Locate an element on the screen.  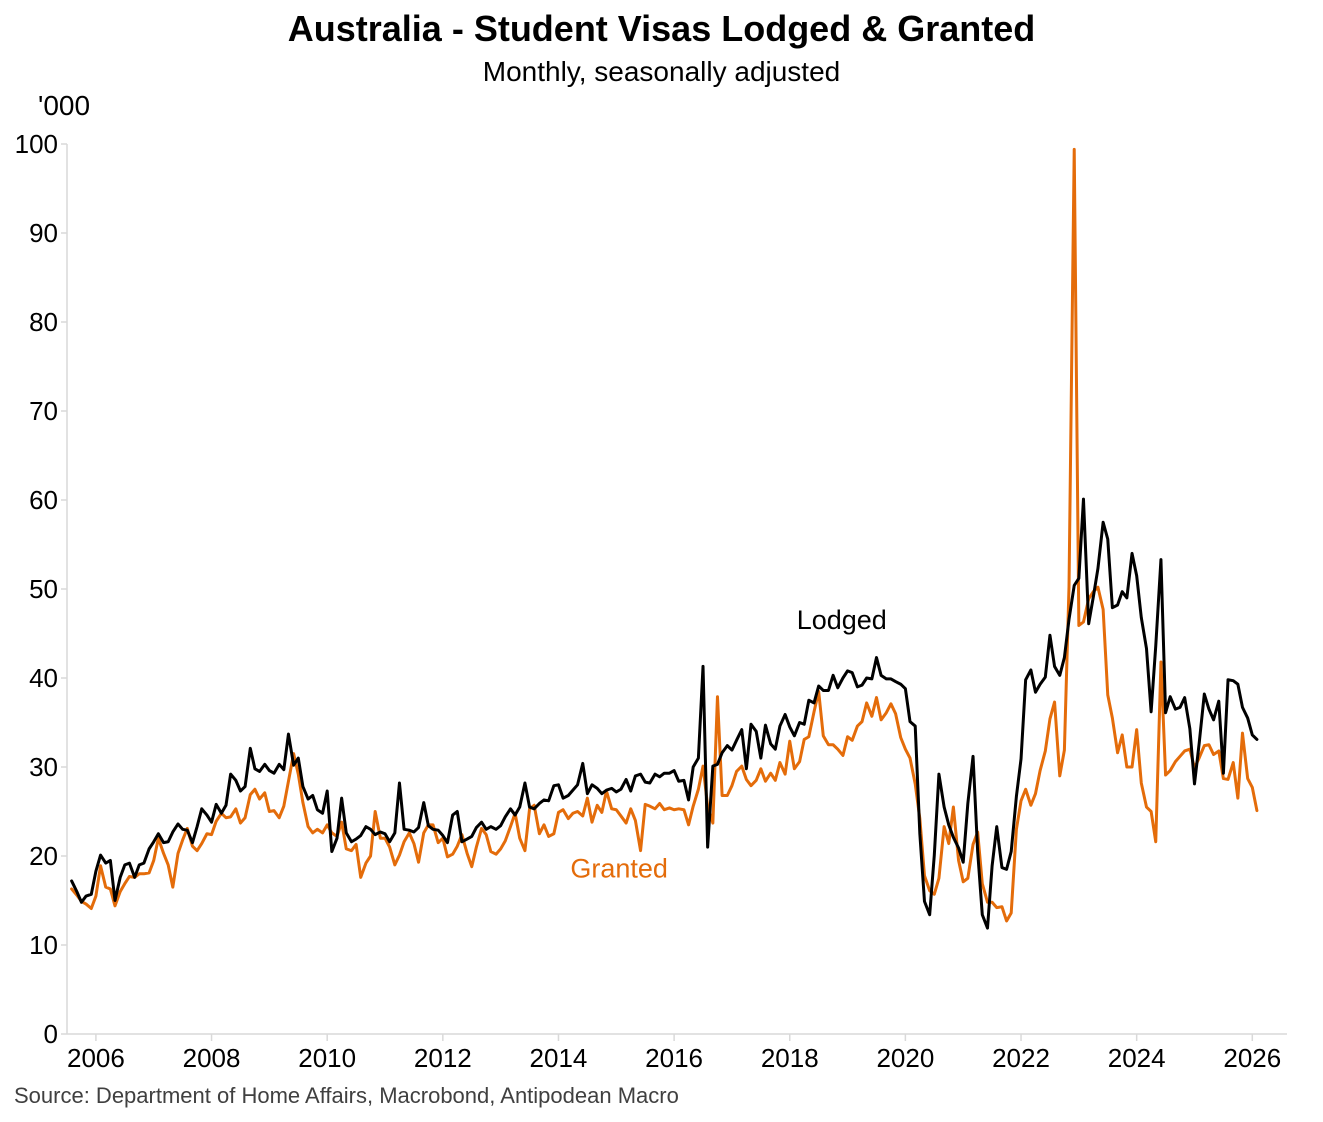
x-tick-label: 2026 is located at coordinates (1252, 1058).